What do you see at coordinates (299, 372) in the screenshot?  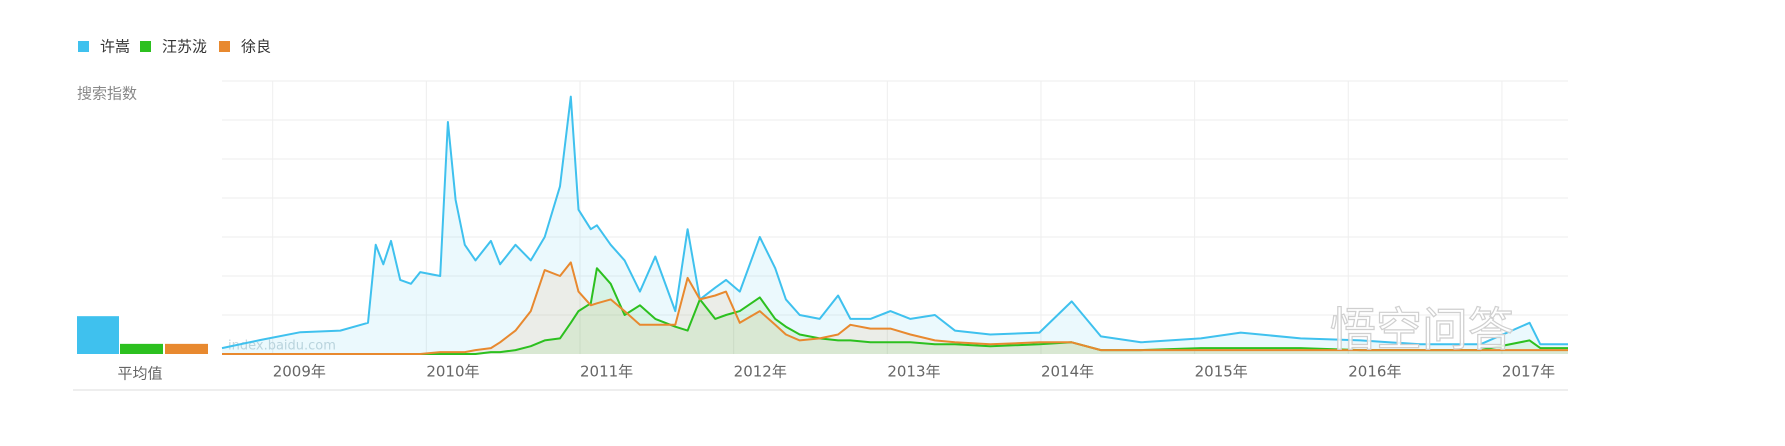 I see `x-tick-label: 2009年` at bounding box center [299, 372].